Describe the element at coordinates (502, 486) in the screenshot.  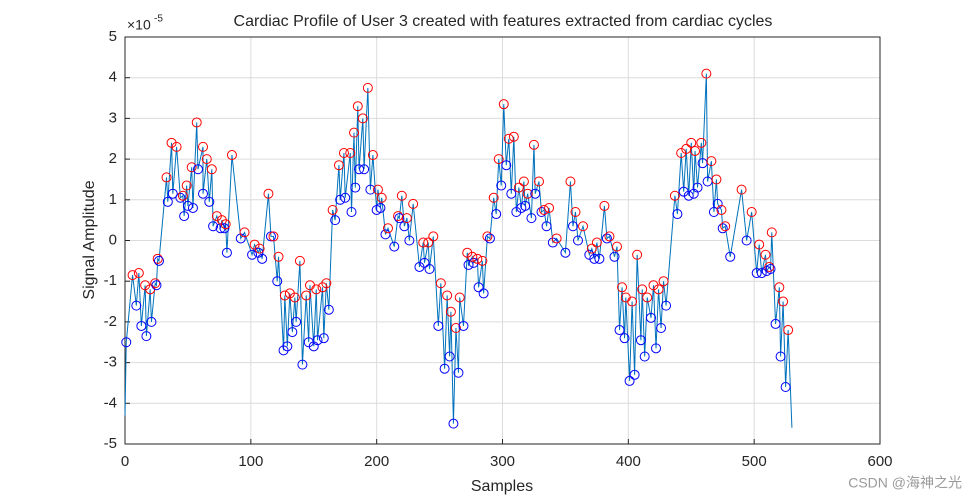
I see `x-axis-label: Samples` at that location.